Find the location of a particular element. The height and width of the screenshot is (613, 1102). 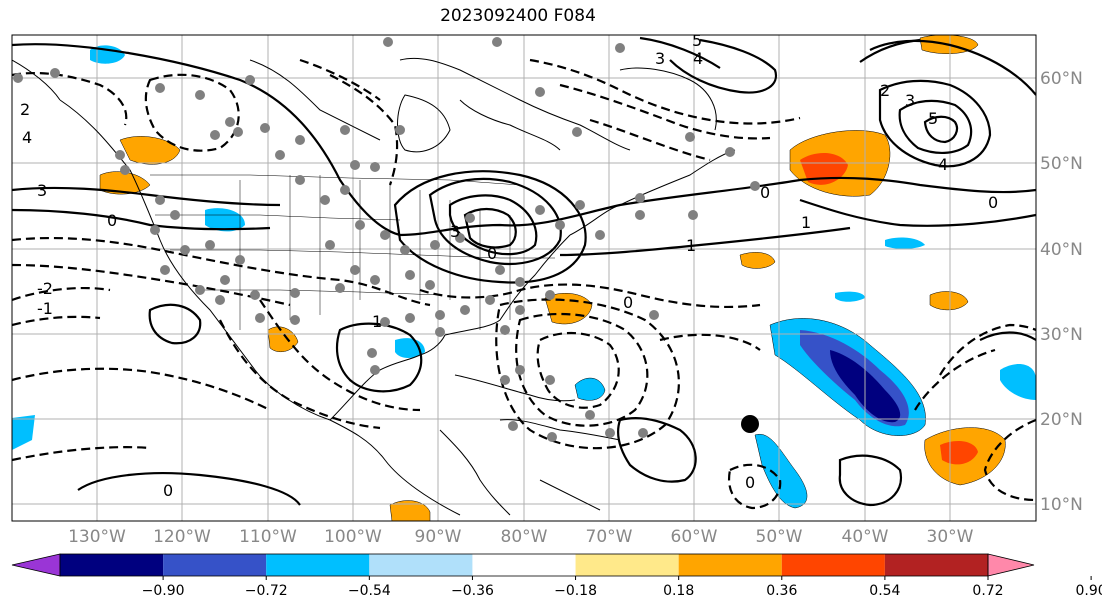

contour-label-4: 4 is located at coordinates (698, 58).